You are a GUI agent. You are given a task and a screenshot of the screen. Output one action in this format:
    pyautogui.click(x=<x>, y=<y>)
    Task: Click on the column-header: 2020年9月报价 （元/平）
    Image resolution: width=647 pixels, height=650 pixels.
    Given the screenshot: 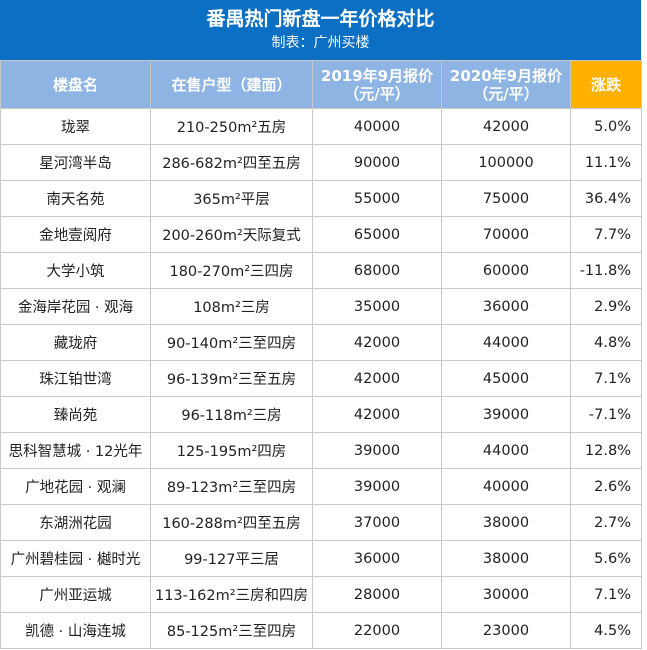 What is the action you would take?
    pyautogui.click(x=506, y=84)
    